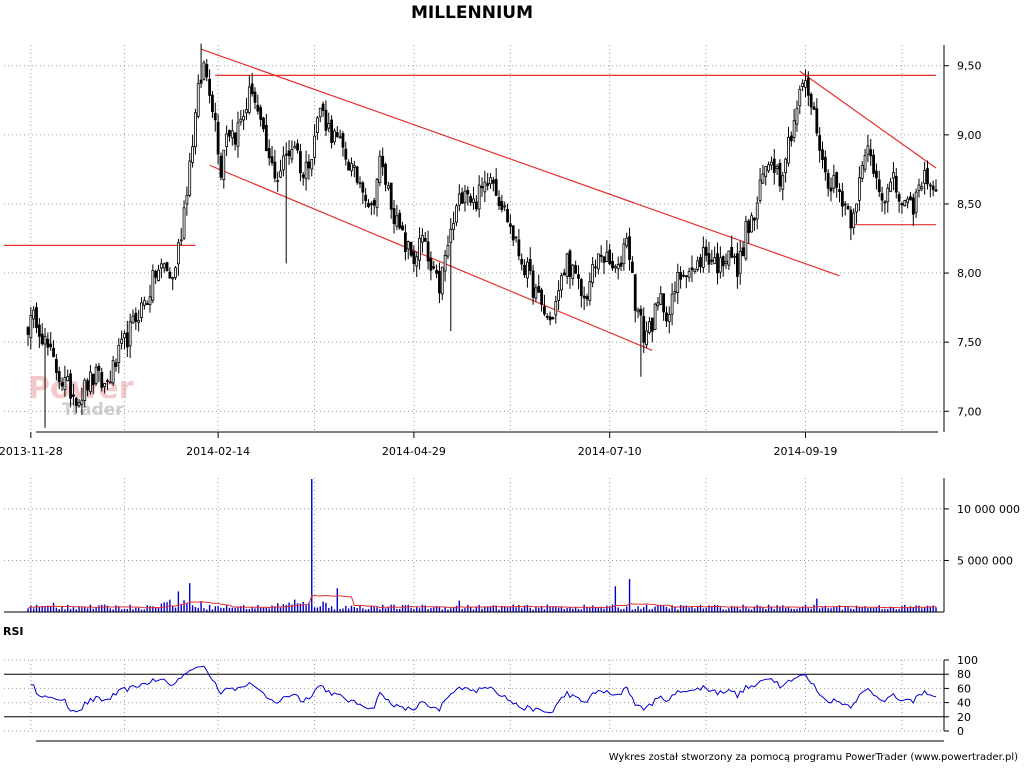  Describe the element at coordinates (964, 688) in the screenshot. I see `rsi-tick-label: 60` at that location.